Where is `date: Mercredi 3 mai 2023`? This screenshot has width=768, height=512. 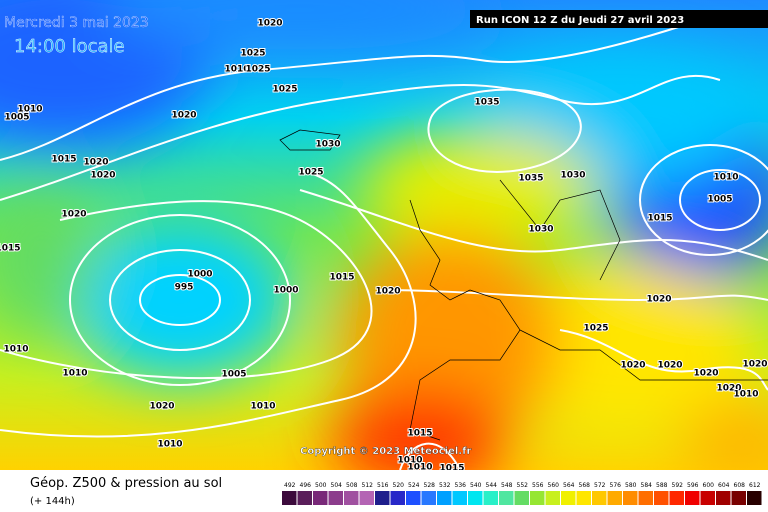
date: Mercredi 3 mai 2023 is located at coordinates (76, 23).